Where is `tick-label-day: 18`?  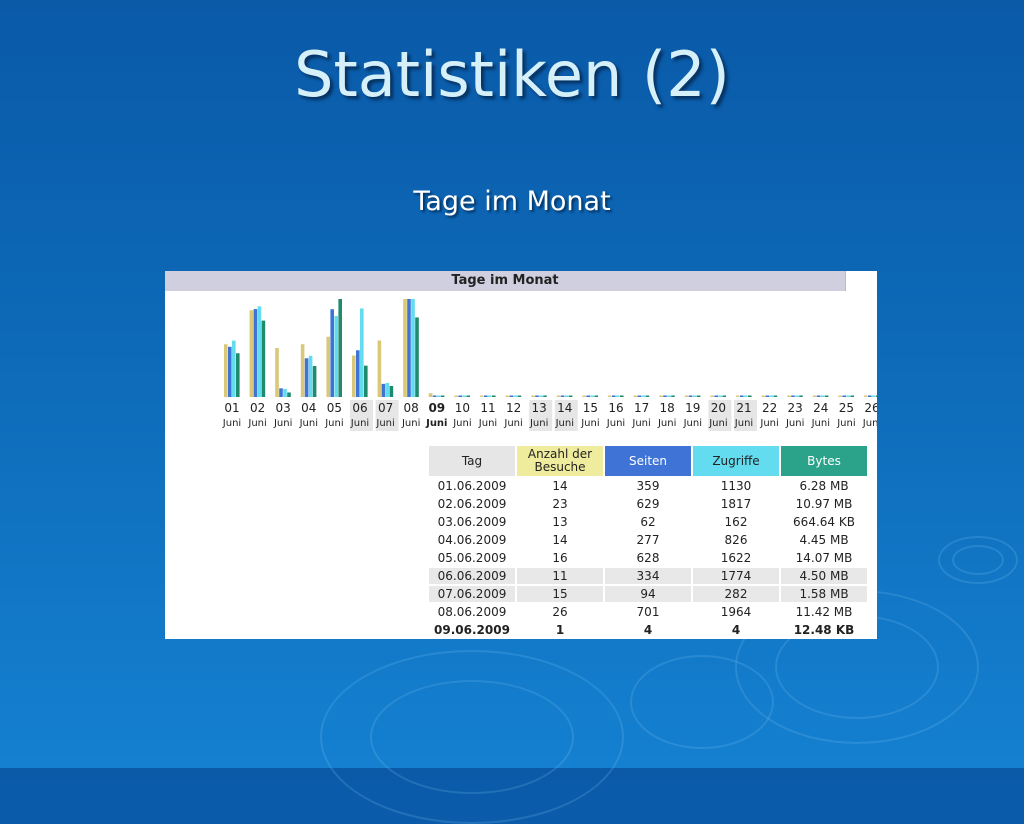 tick-label-day: 18 is located at coordinates (667, 408).